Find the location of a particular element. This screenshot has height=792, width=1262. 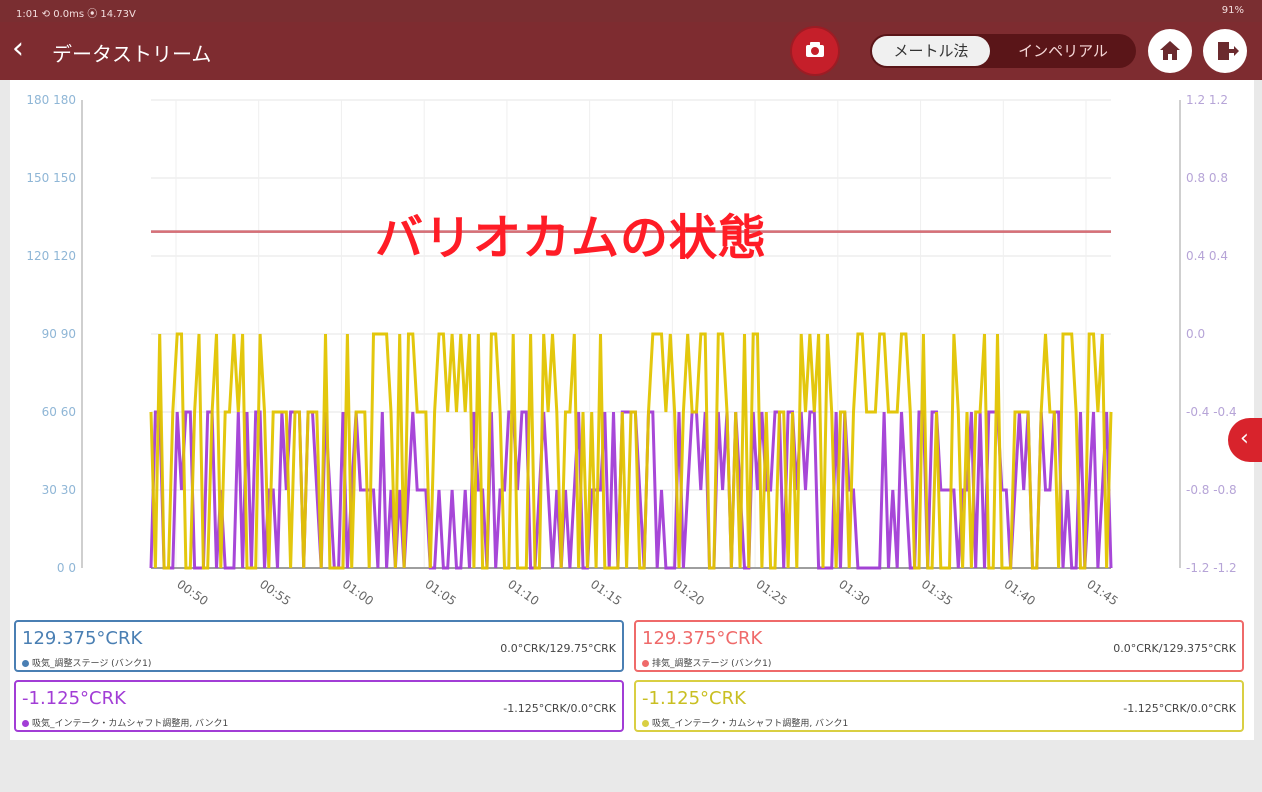

status-left-text: 1:01 ⟲ 0.0ms ⦿ 14.73V is located at coordinates (76, 14).